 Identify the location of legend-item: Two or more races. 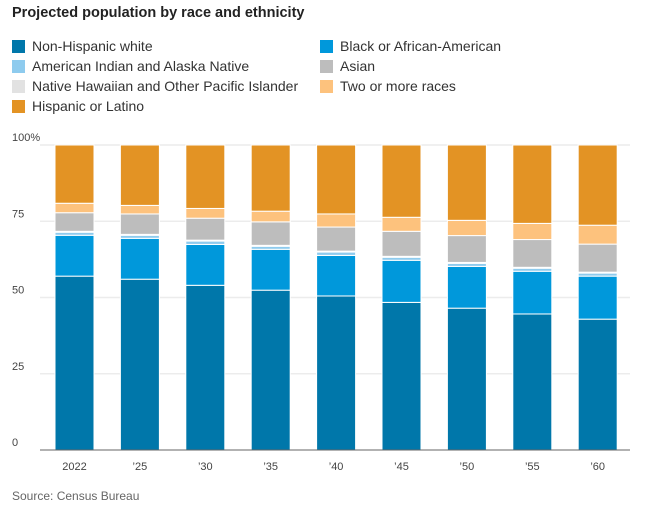
(388, 86).